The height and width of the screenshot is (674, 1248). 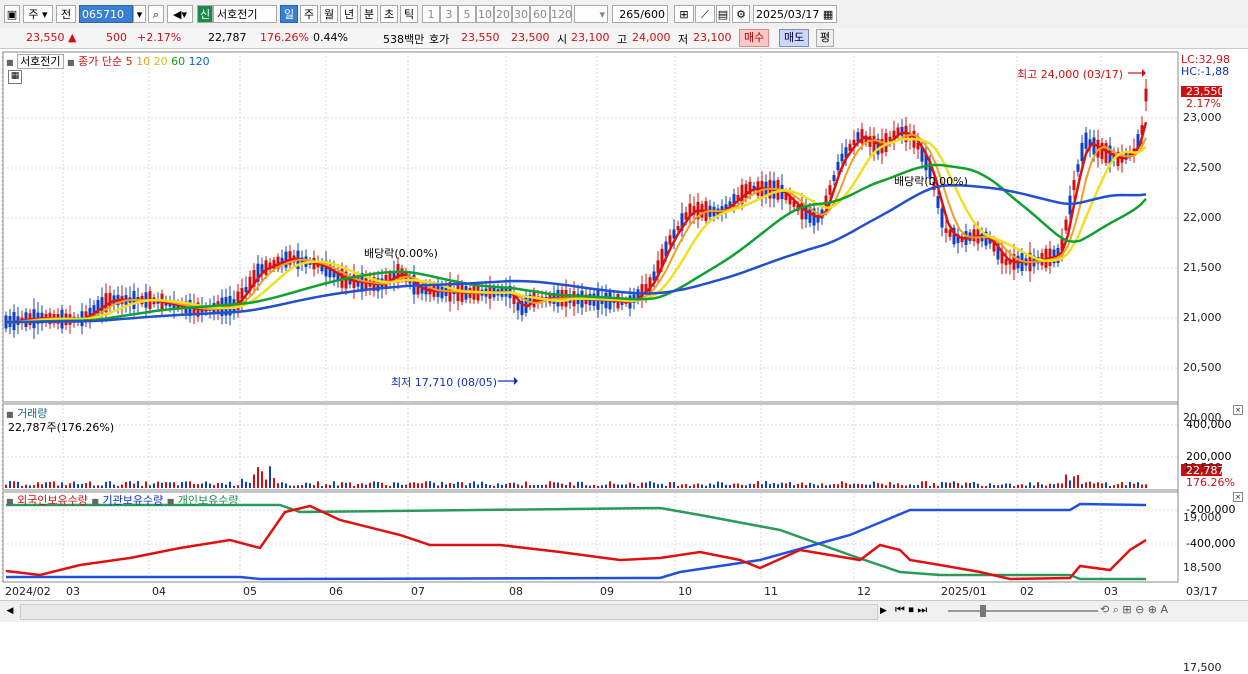 What do you see at coordinates (1211, 509) in the screenshot?
I see `holding-tick-200k: -200,000` at bounding box center [1211, 509].